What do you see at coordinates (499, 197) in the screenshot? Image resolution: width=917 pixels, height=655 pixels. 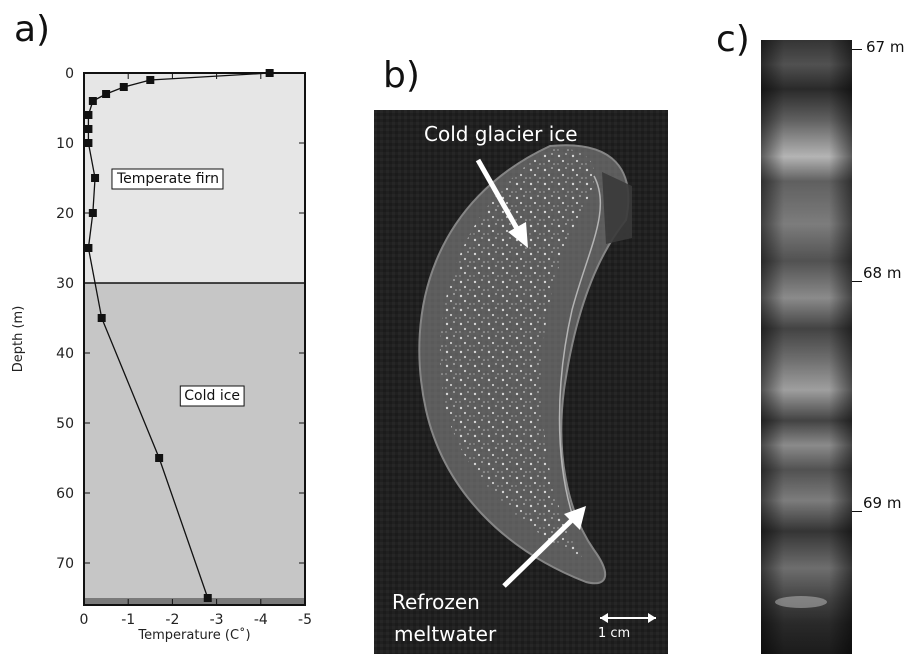 I see `arrow-cold-ice-icon` at bounding box center [499, 197].